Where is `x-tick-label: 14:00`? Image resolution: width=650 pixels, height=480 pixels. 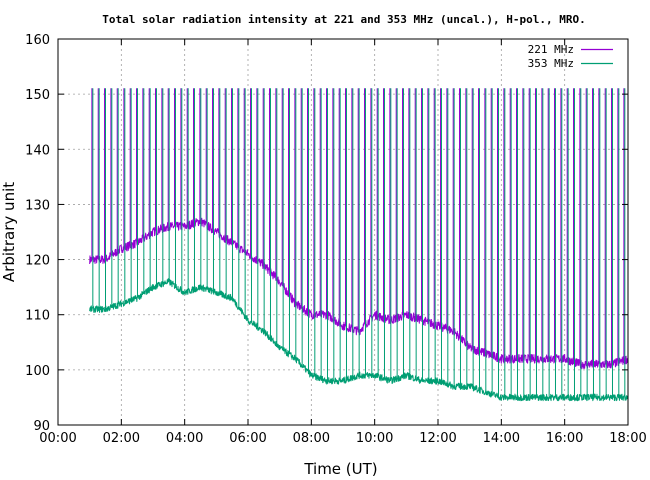
x-tick-label: 14:00 is located at coordinates (501, 438).